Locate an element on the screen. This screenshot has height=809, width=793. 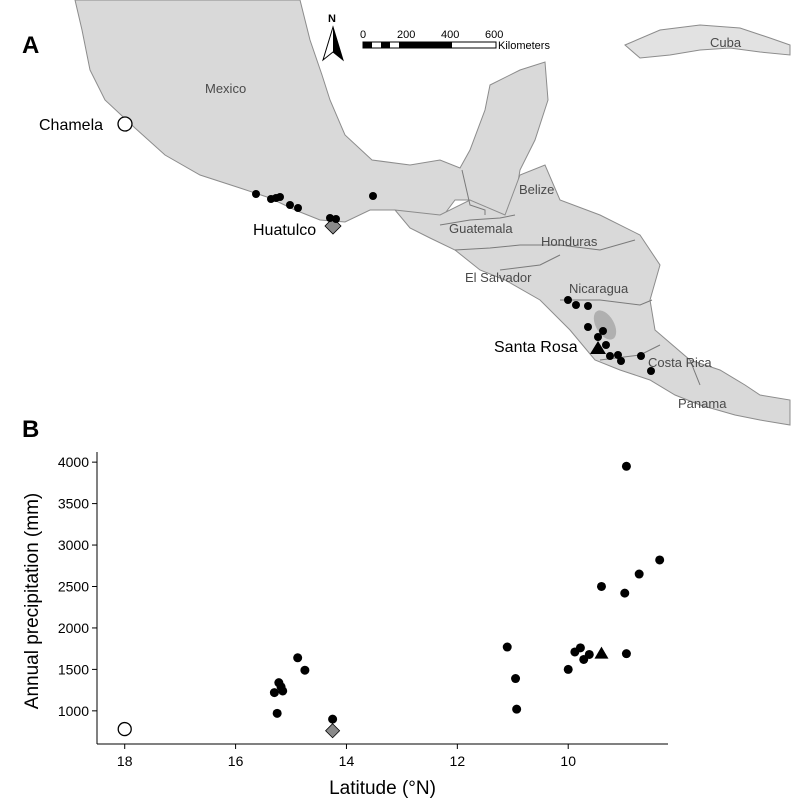
map-sample-sites is located at coordinates (453, 282).